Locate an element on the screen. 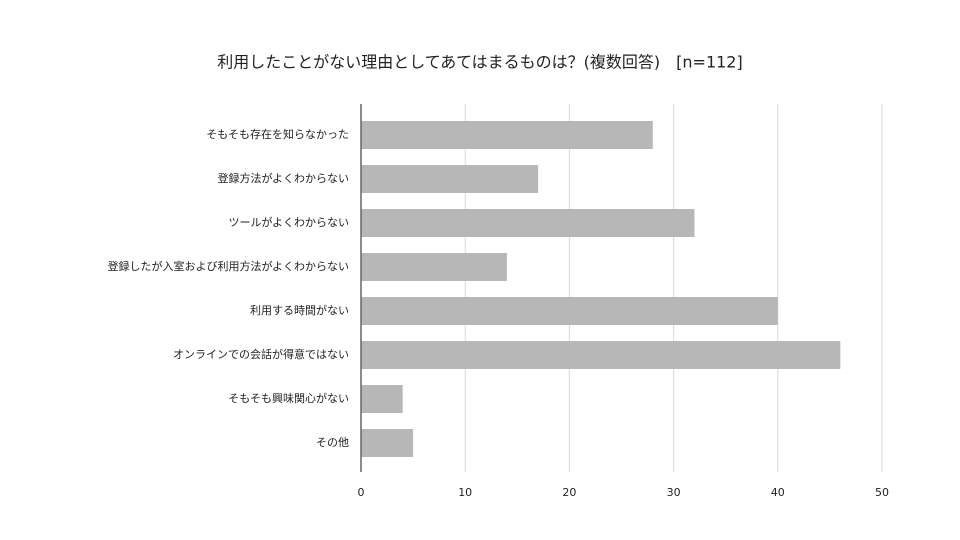  y-tick-label: その他 is located at coordinates (332, 442).